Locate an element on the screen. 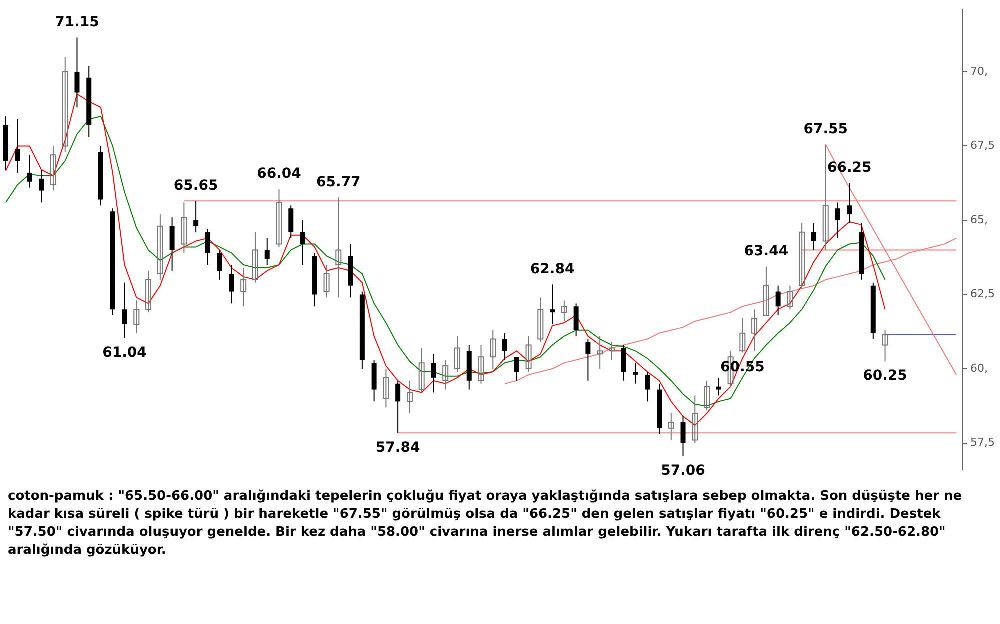  text: 63.44 is located at coordinates (766, 251).